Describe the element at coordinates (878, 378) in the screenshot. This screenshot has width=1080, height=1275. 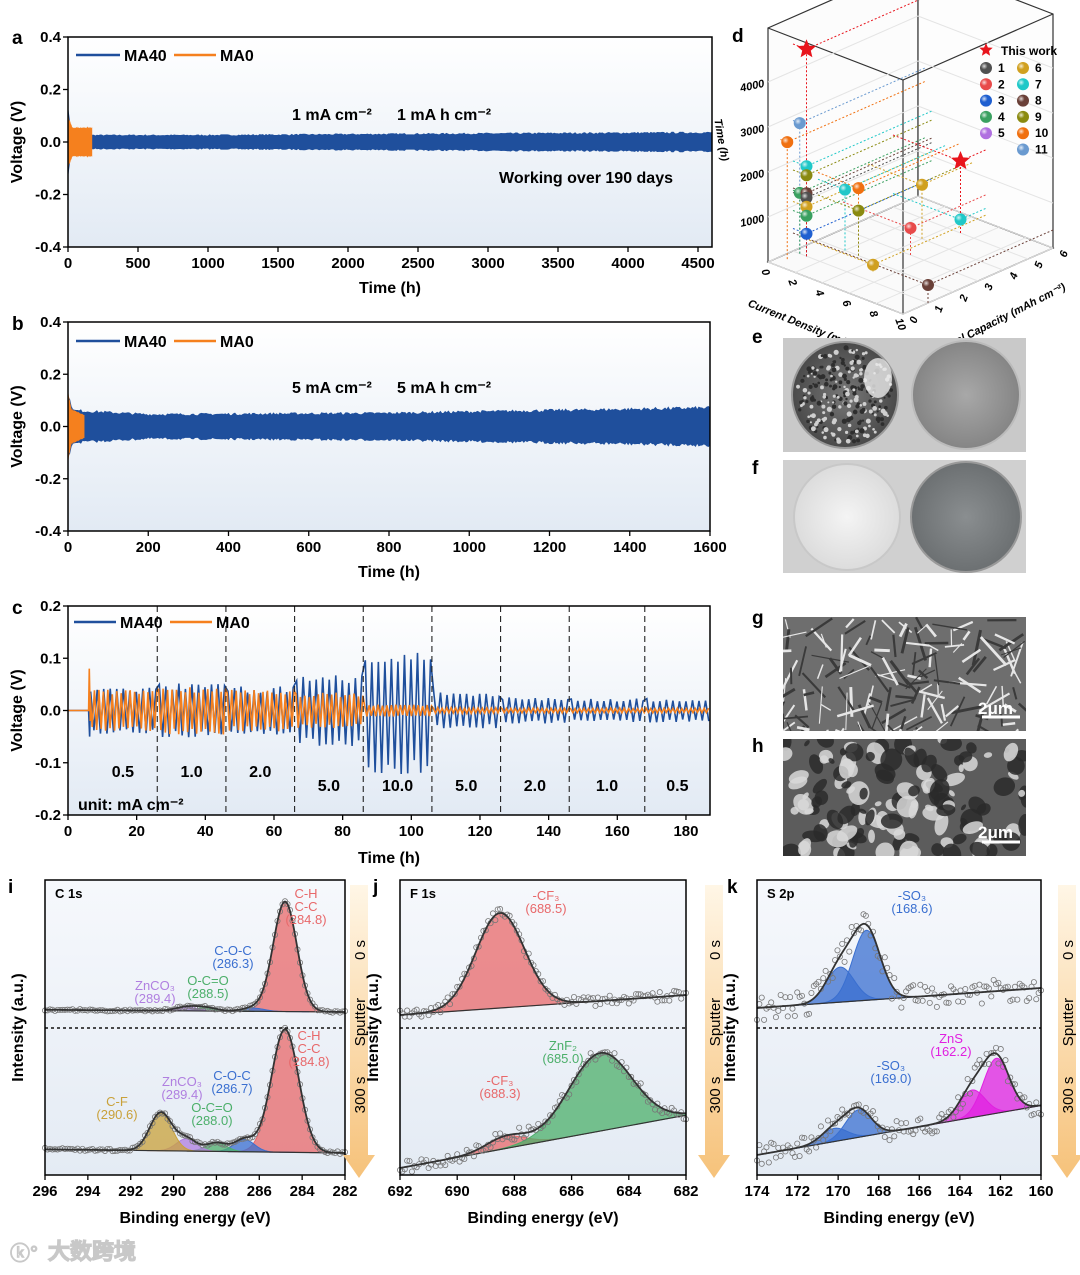
I see `glare` at that location.